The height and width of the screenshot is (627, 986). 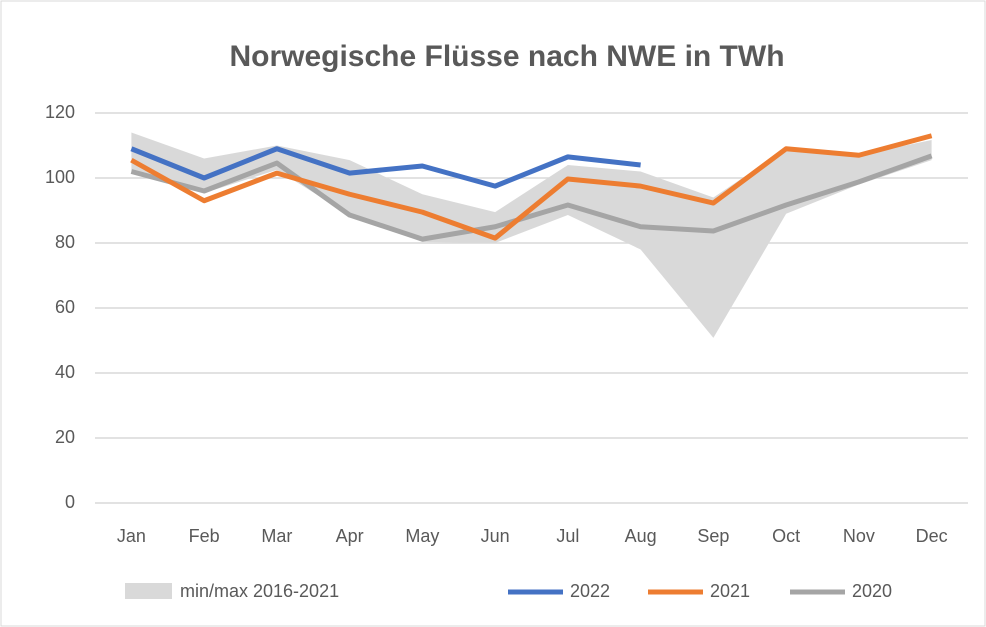 What do you see at coordinates (148, 591) in the screenshot?
I see `legend-swatch` at bounding box center [148, 591].